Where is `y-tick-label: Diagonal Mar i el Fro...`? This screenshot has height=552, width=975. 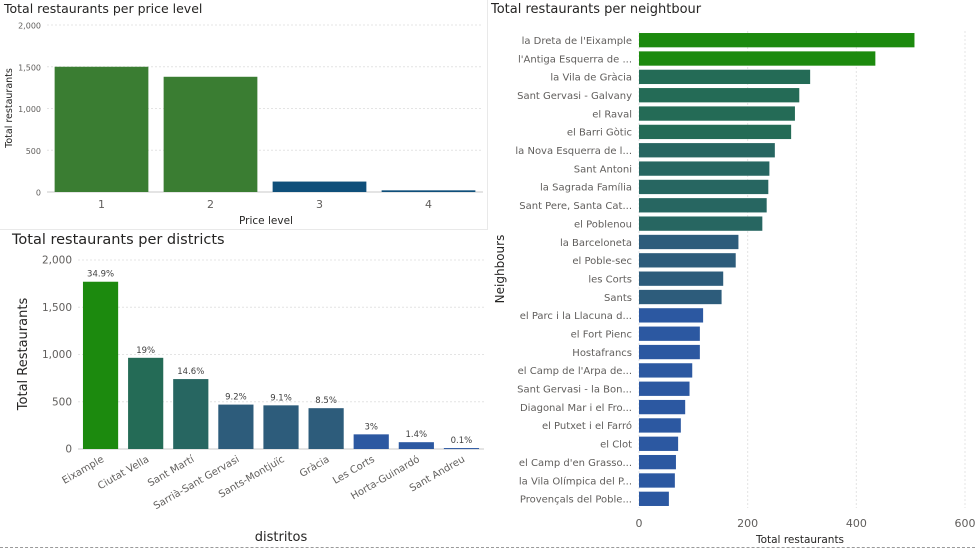 y-tick-label: Diagonal Mar i el Fro... is located at coordinates (576, 408).